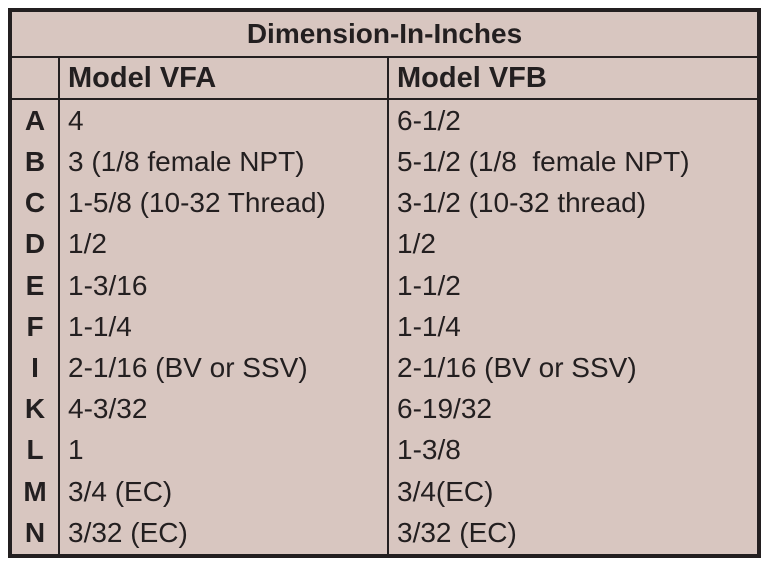 The width and height of the screenshot is (765, 564). Describe the element at coordinates (223, 120) in the screenshot. I see `cell: 4` at that location.